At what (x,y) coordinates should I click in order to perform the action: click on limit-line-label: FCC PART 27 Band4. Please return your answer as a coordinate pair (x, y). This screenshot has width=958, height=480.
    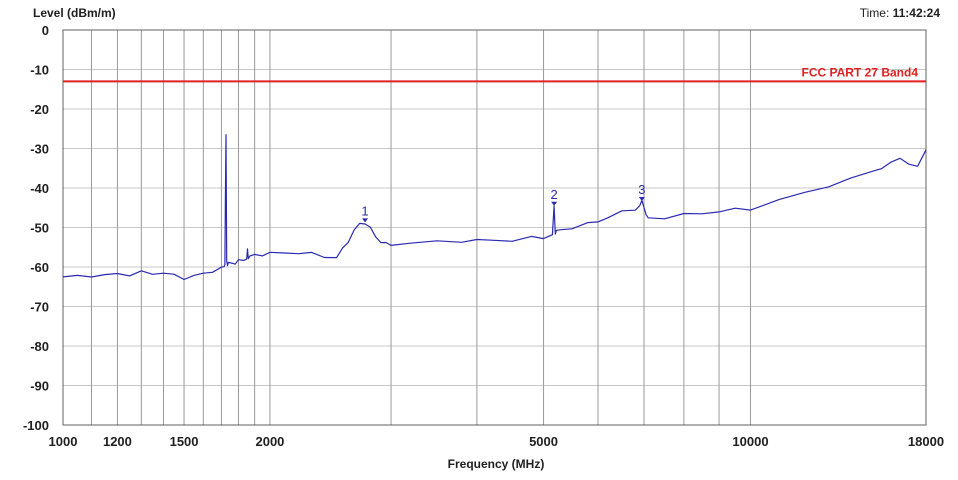
    Looking at the image, I should click on (860, 72).